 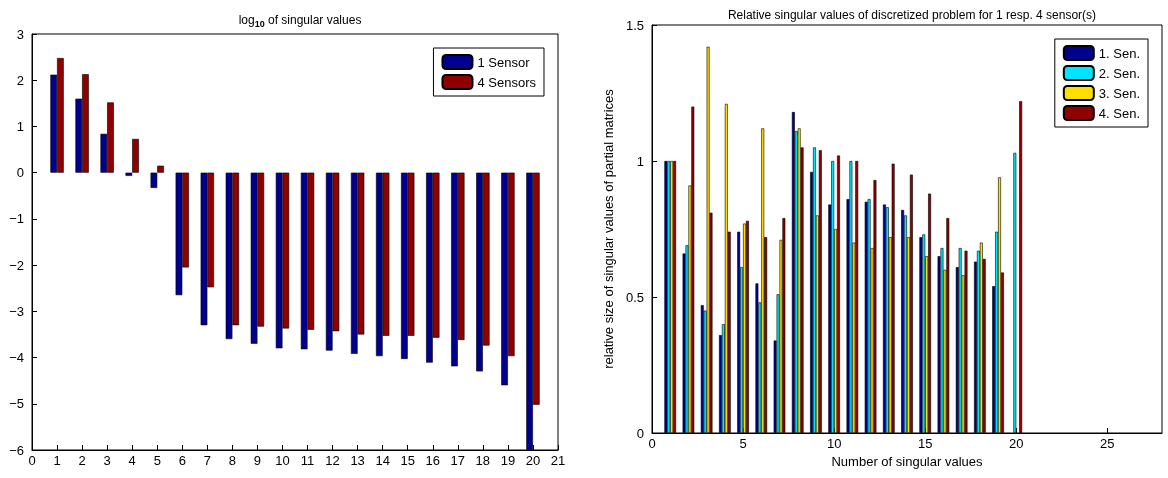 What do you see at coordinates (57, 460) in the screenshot?
I see `x-tick-label: 1` at bounding box center [57, 460].